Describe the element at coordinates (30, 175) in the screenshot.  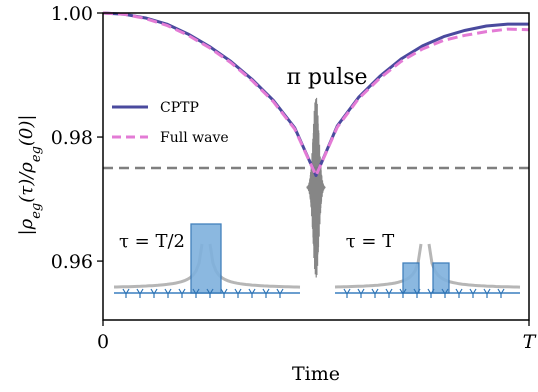
I see `y-axis-label: |ρeg(τ)/ρeg(0)|` at that location.